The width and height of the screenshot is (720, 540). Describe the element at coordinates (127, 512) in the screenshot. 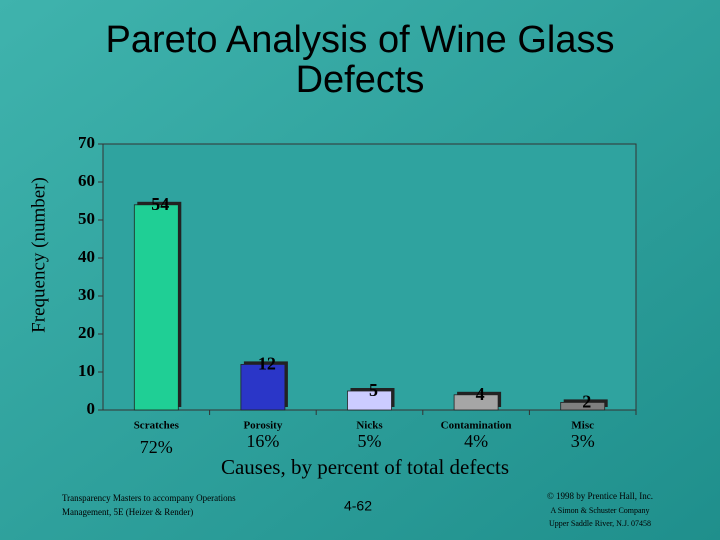

I see `footer-left: Management, 5E (Heizer & Render)` at that location.